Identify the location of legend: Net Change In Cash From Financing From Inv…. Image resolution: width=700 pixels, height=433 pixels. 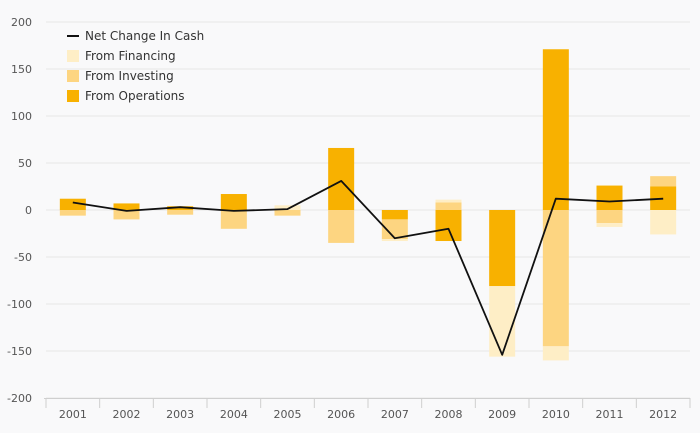
(135, 66).